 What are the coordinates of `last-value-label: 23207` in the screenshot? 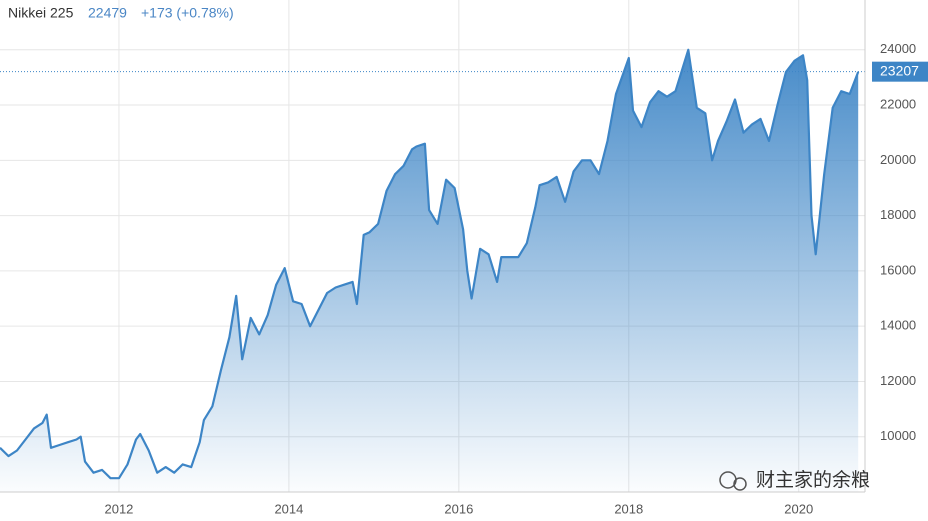 It's located at (899, 70).